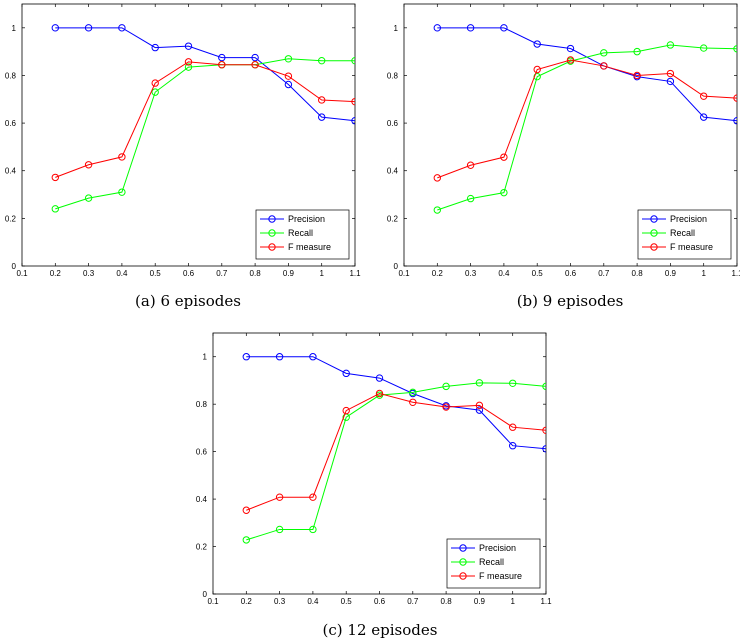 The height and width of the screenshot is (644, 740). Describe the element at coordinates (56, 273) in the screenshot. I see `x-tick-label: 0.2` at that location.